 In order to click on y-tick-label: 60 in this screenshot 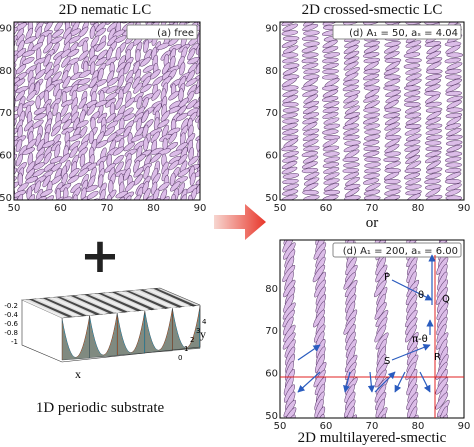, I will do `click(6, 156)`.